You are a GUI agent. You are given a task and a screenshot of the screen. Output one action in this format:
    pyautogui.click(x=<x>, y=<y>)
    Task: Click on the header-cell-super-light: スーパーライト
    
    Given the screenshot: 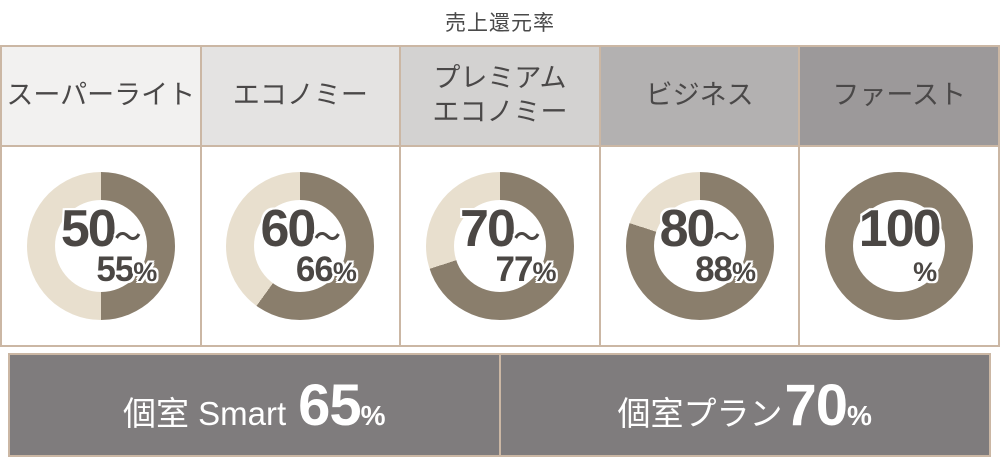 What is the action you would take?
    pyautogui.click(x=102, y=96)
    